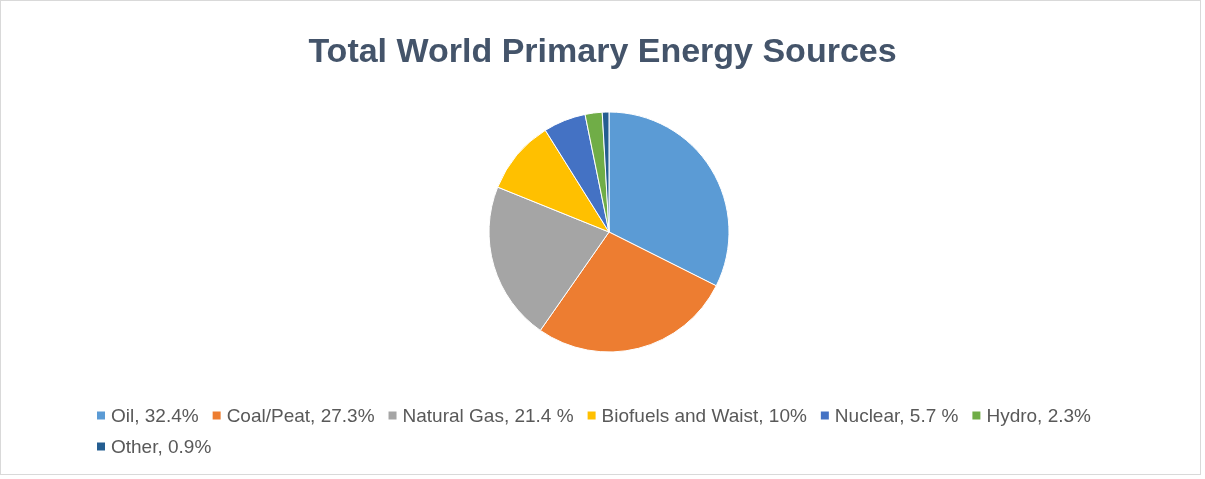  What do you see at coordinates (704, 415) in the screenshot?
I see `legend-label: Biofuels and Waist, 10%` at bounding box center [704, 415].